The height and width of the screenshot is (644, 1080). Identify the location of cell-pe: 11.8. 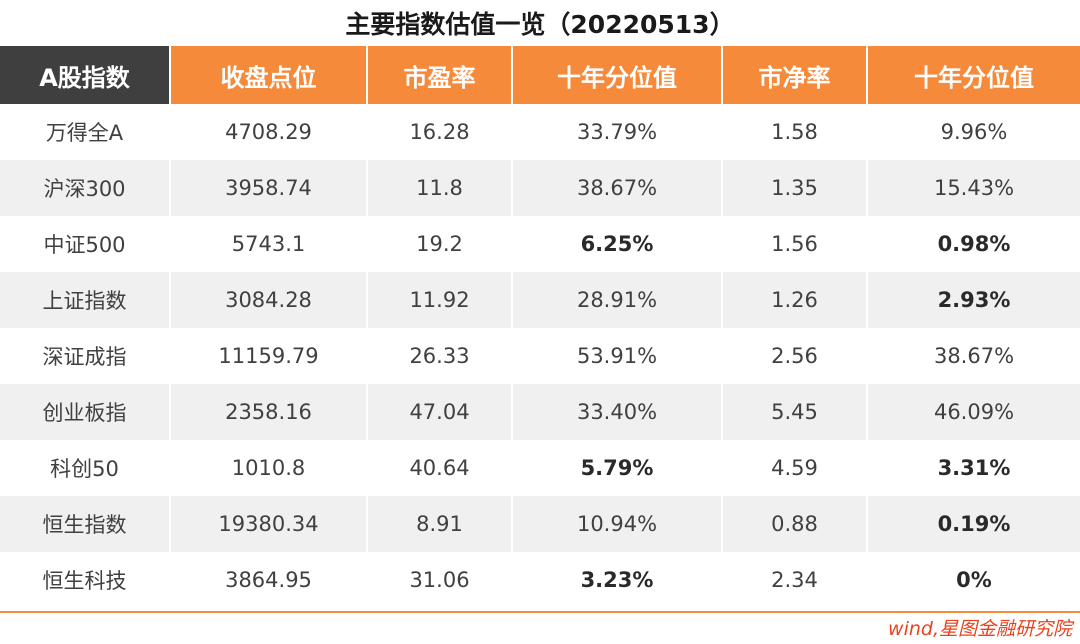
(440, 188).